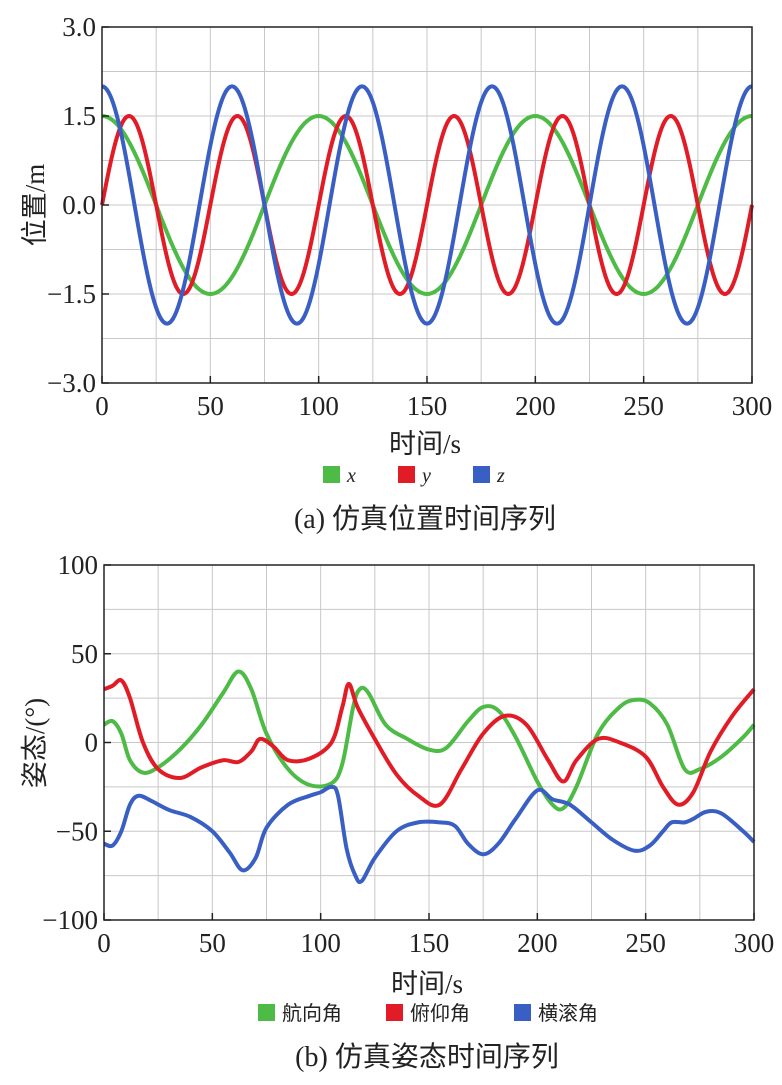  What do you see at coordinates (440, 1013) in the screenshot?
I see `legend-label: 俯仰角` at bounding box center [440, 1013].